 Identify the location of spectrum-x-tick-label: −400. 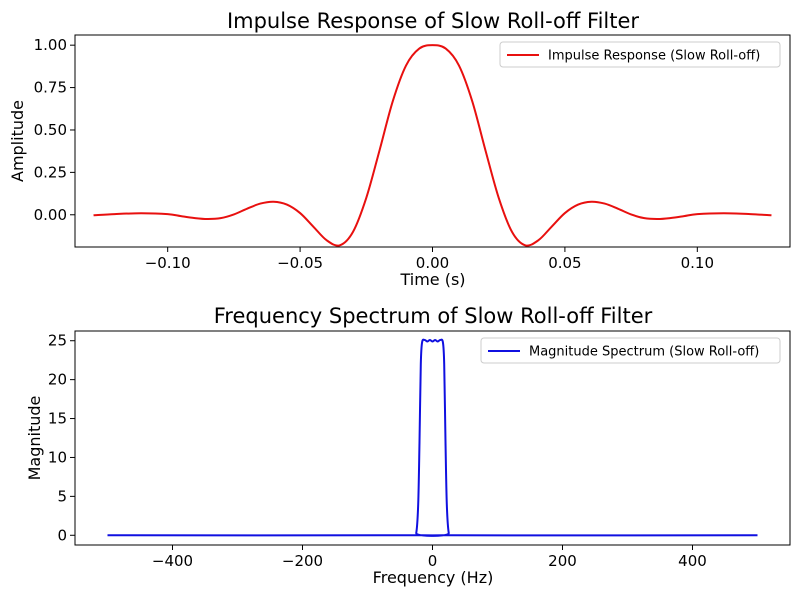
(172, 561).